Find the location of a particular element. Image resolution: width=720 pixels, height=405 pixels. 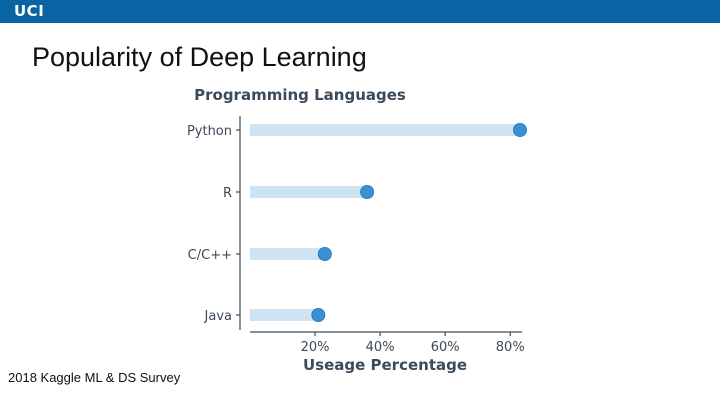

x-tick-label: 40% is located at coordinates (380, 347).